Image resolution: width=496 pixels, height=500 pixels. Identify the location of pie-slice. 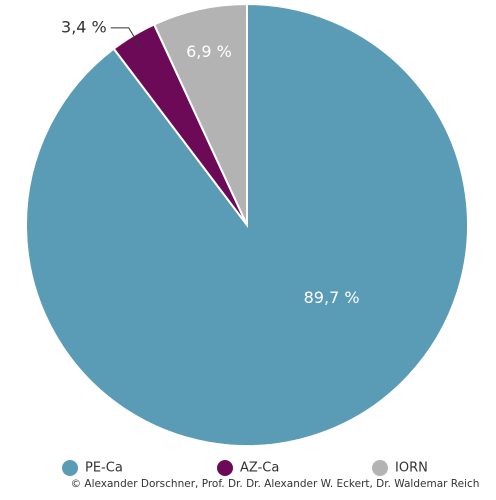
(200, 114).